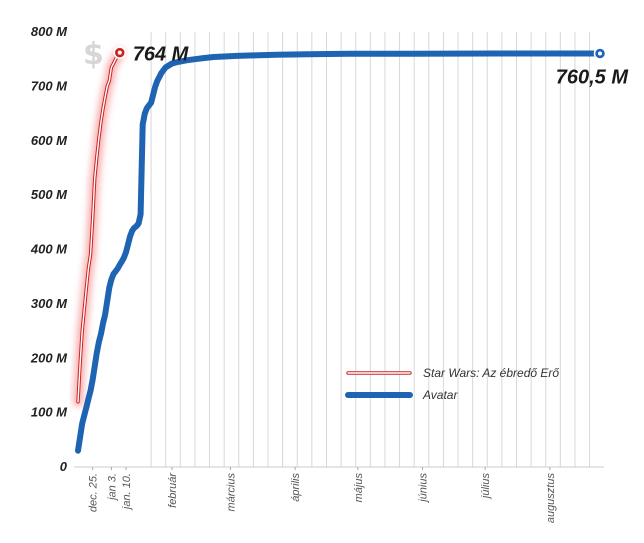 This screenshot has width=644, height=543. Describe the element at coordinates (451, 384) in the screenshot. I see `legend: Star Wars: Az ébredő Erő Avatar` at that location.